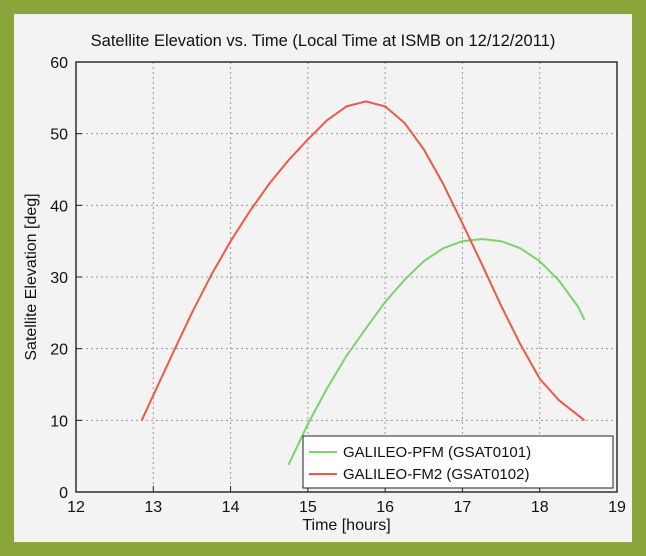 This screenshot has height=556, width=646. Describe the element at coordinates (59, 278) in the screenshot. I see `y-tick-label: 30` at that location.